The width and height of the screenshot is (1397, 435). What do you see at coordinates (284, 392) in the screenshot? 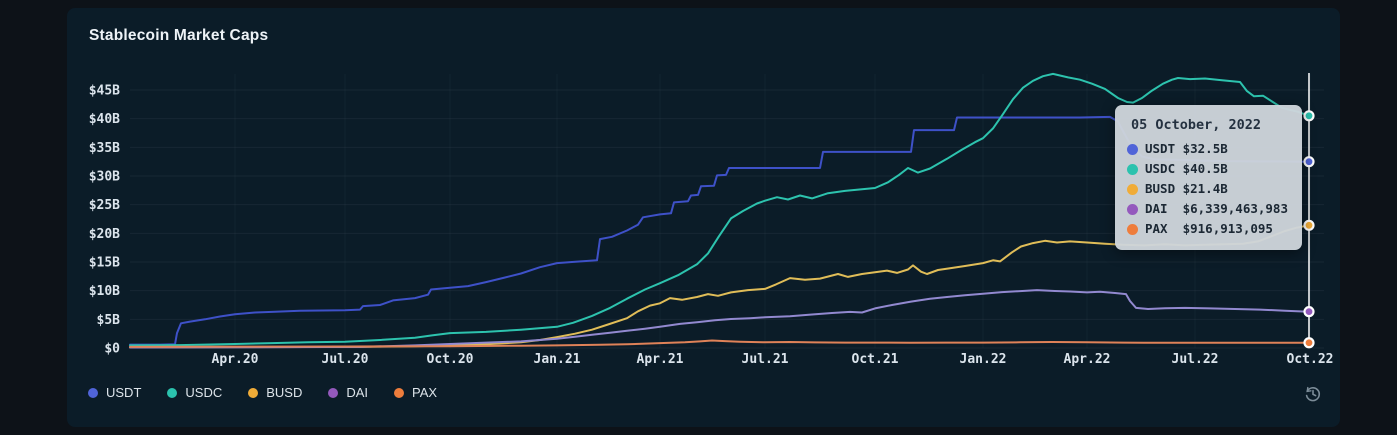
I see `legend-label: BUSD` at bounding box center [284, 392].